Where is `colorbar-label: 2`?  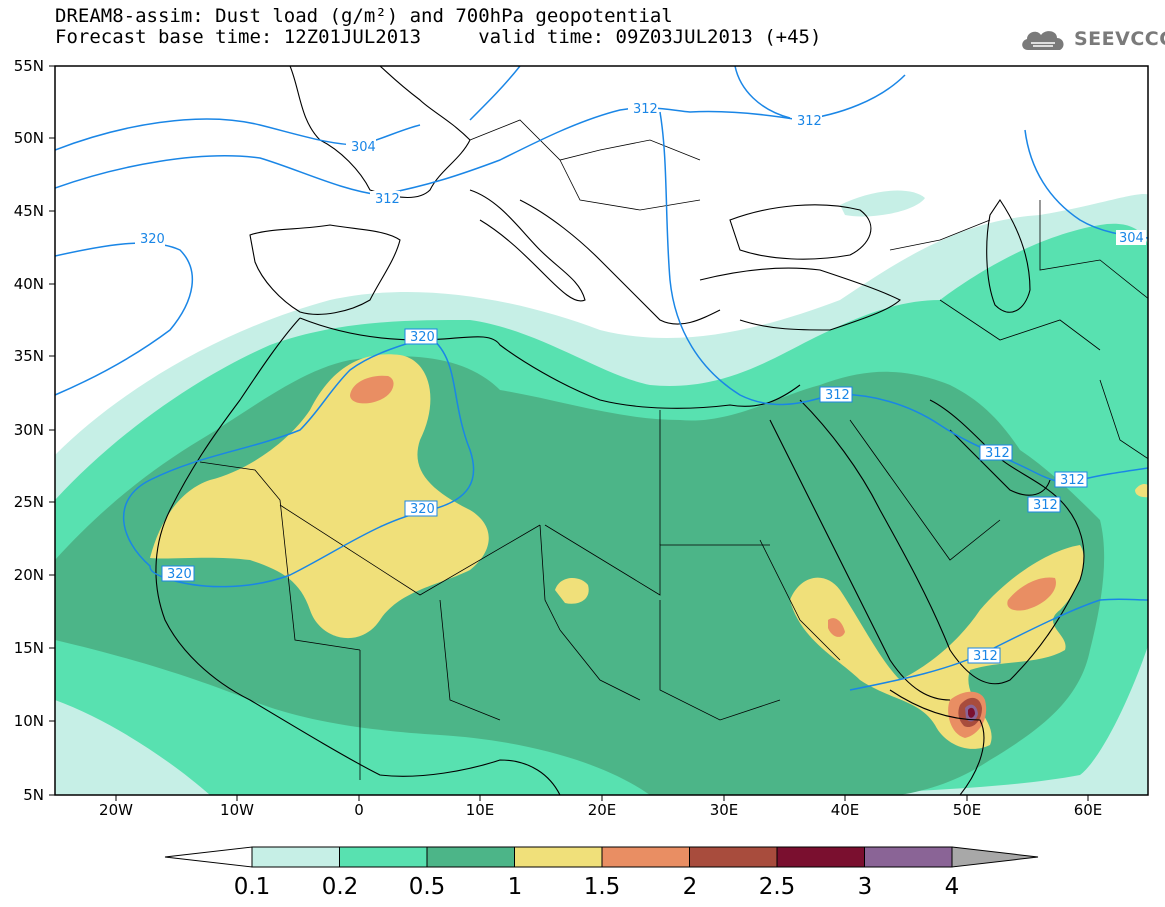
colorbar-label: 2 is located at coordinates (690, 887).